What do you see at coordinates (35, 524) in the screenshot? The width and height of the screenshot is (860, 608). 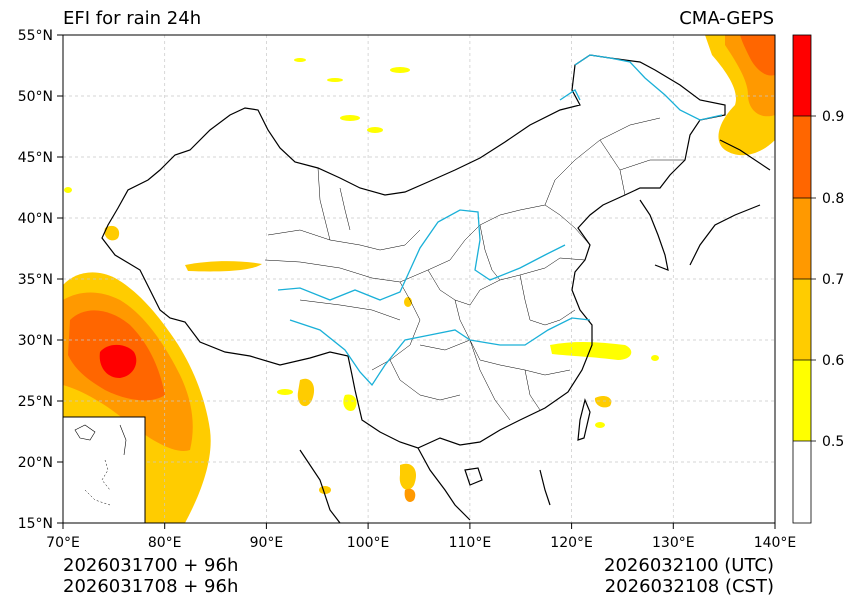 I see `y-tick-label: 15°N` at bounding box center [35, 524].